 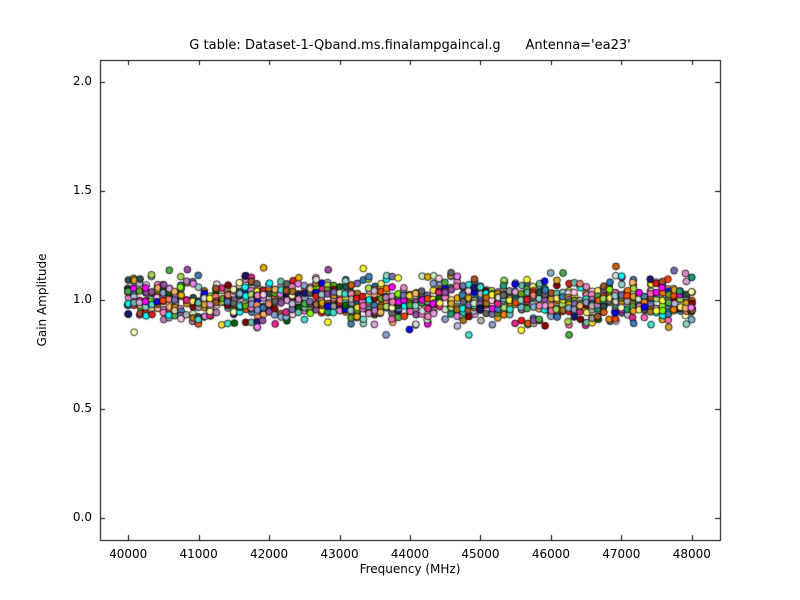 What do you see at coordinates (269, 554) in the screenshot?
I see `x-tick-label: 42000` at bounding box center [269, 554].